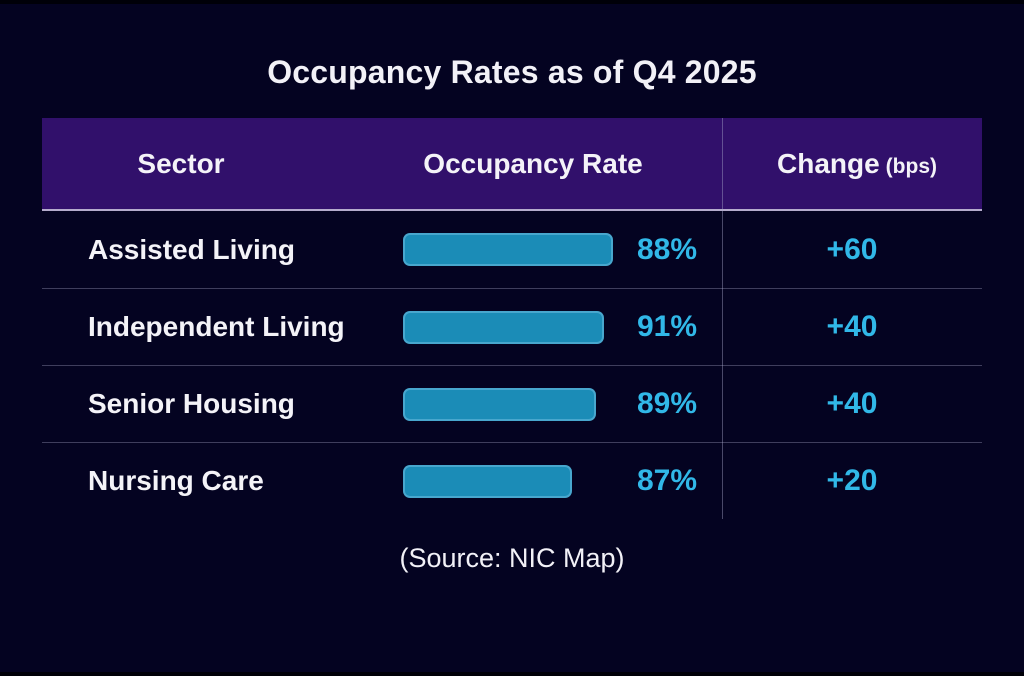 The width and height of the screenshot is (1024, 676). What do you see at coordinates (512, 674) in the screenshot?
I see `bottom-edge-strip` at bounding box center [512, 674].